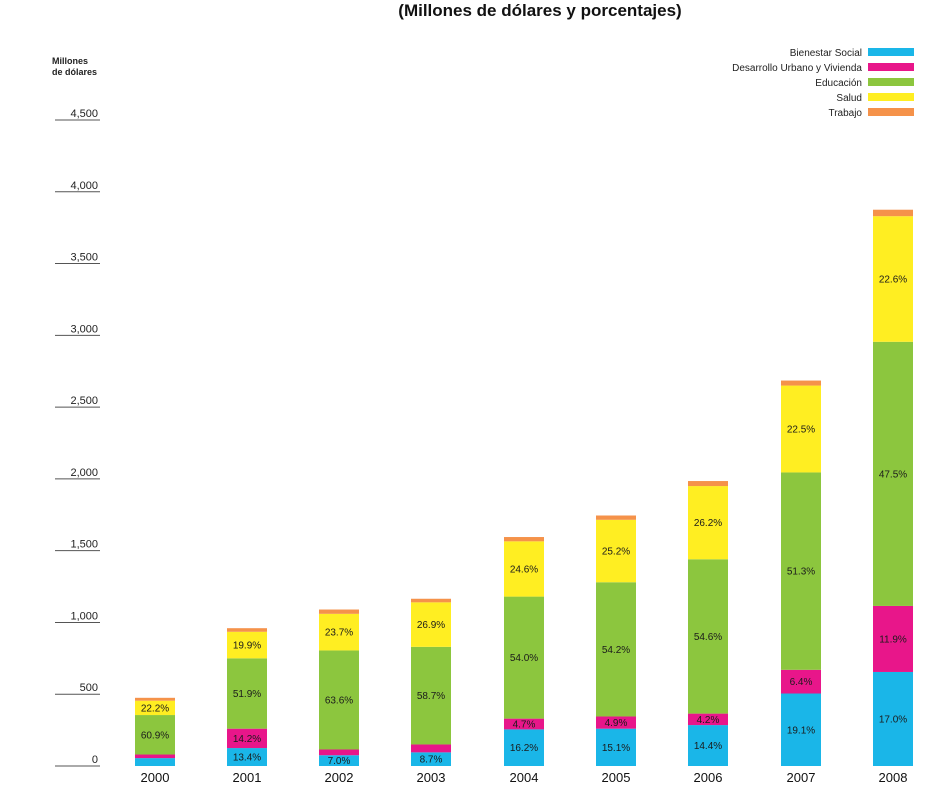  Describe the element at coordinates (247, 777) in the screenshot. I see `x-tick-label: 2001` at that location.